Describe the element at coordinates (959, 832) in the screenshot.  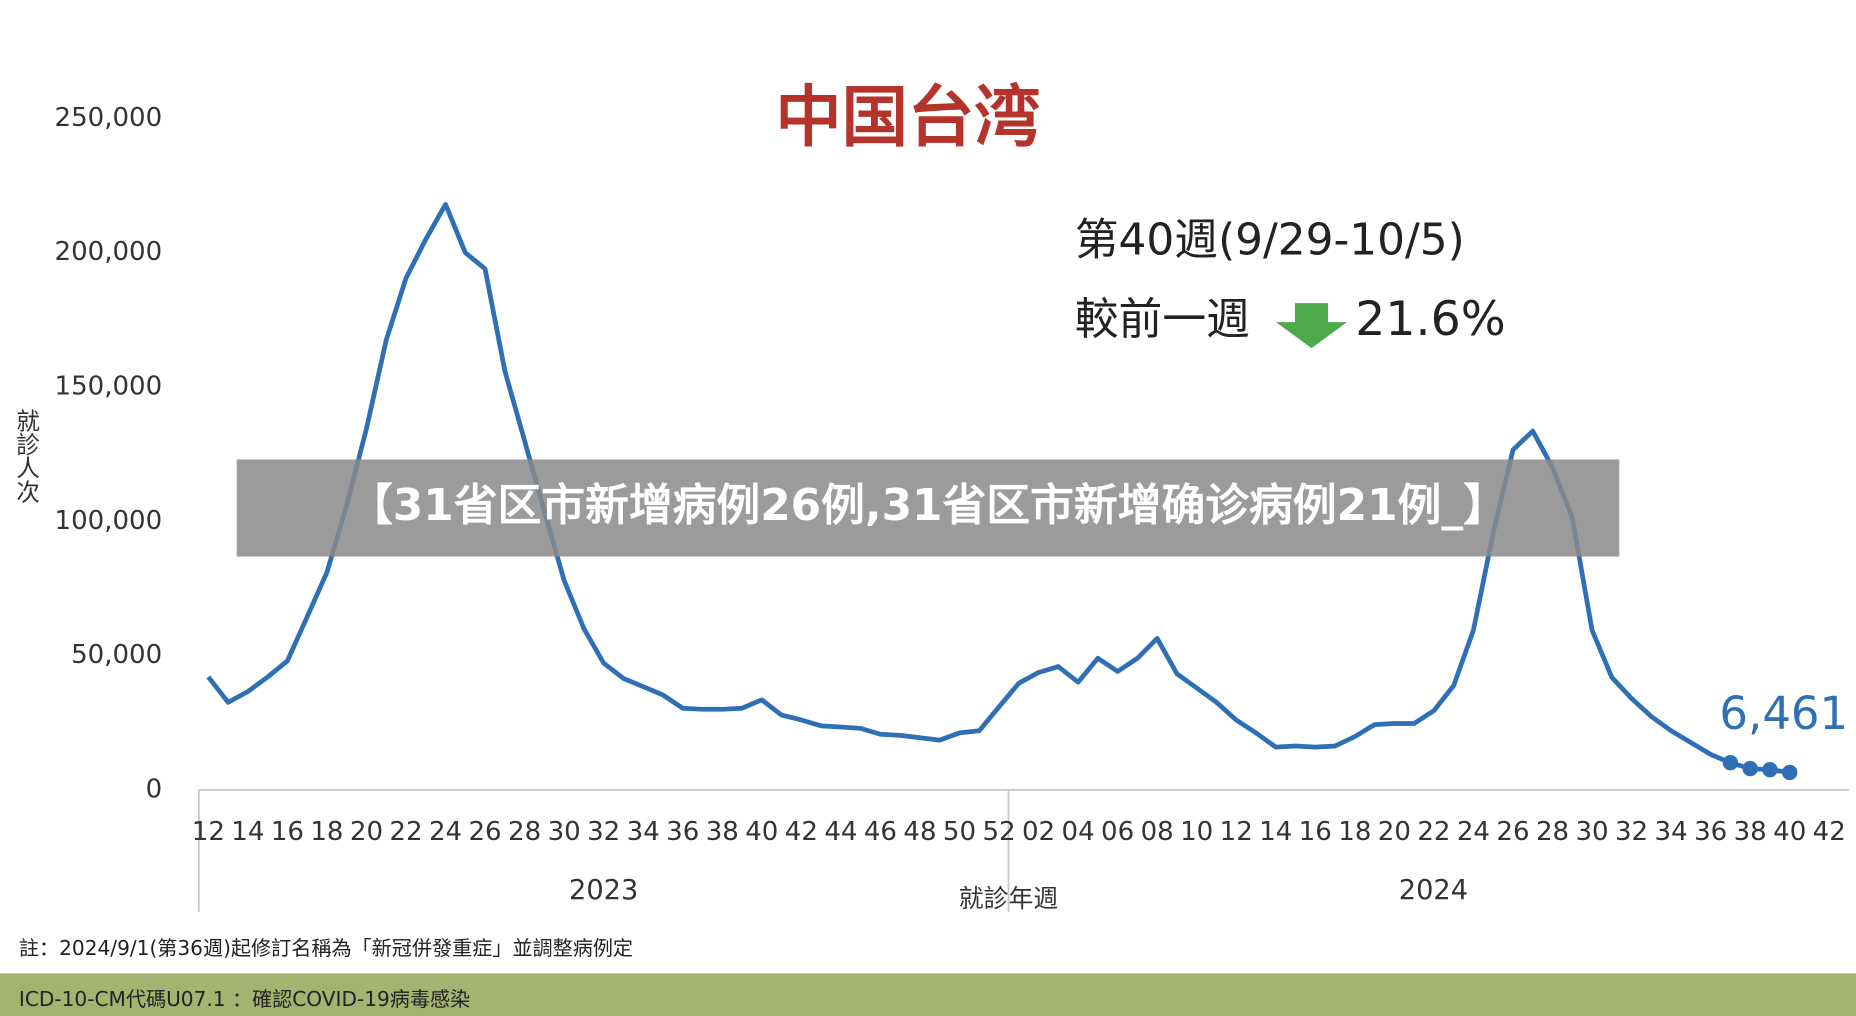
I see `x-tick-label: 50` at that location.